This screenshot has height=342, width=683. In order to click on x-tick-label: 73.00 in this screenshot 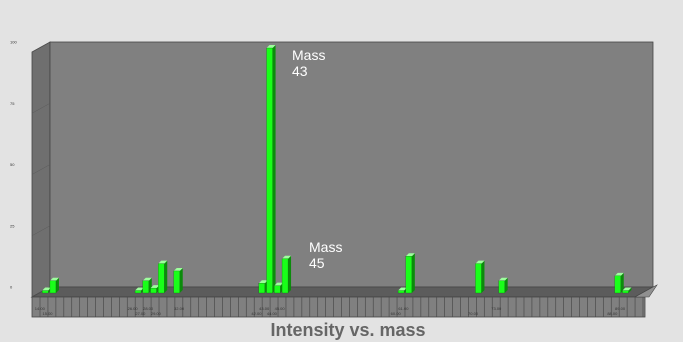, I will do `click(496, 308)`.